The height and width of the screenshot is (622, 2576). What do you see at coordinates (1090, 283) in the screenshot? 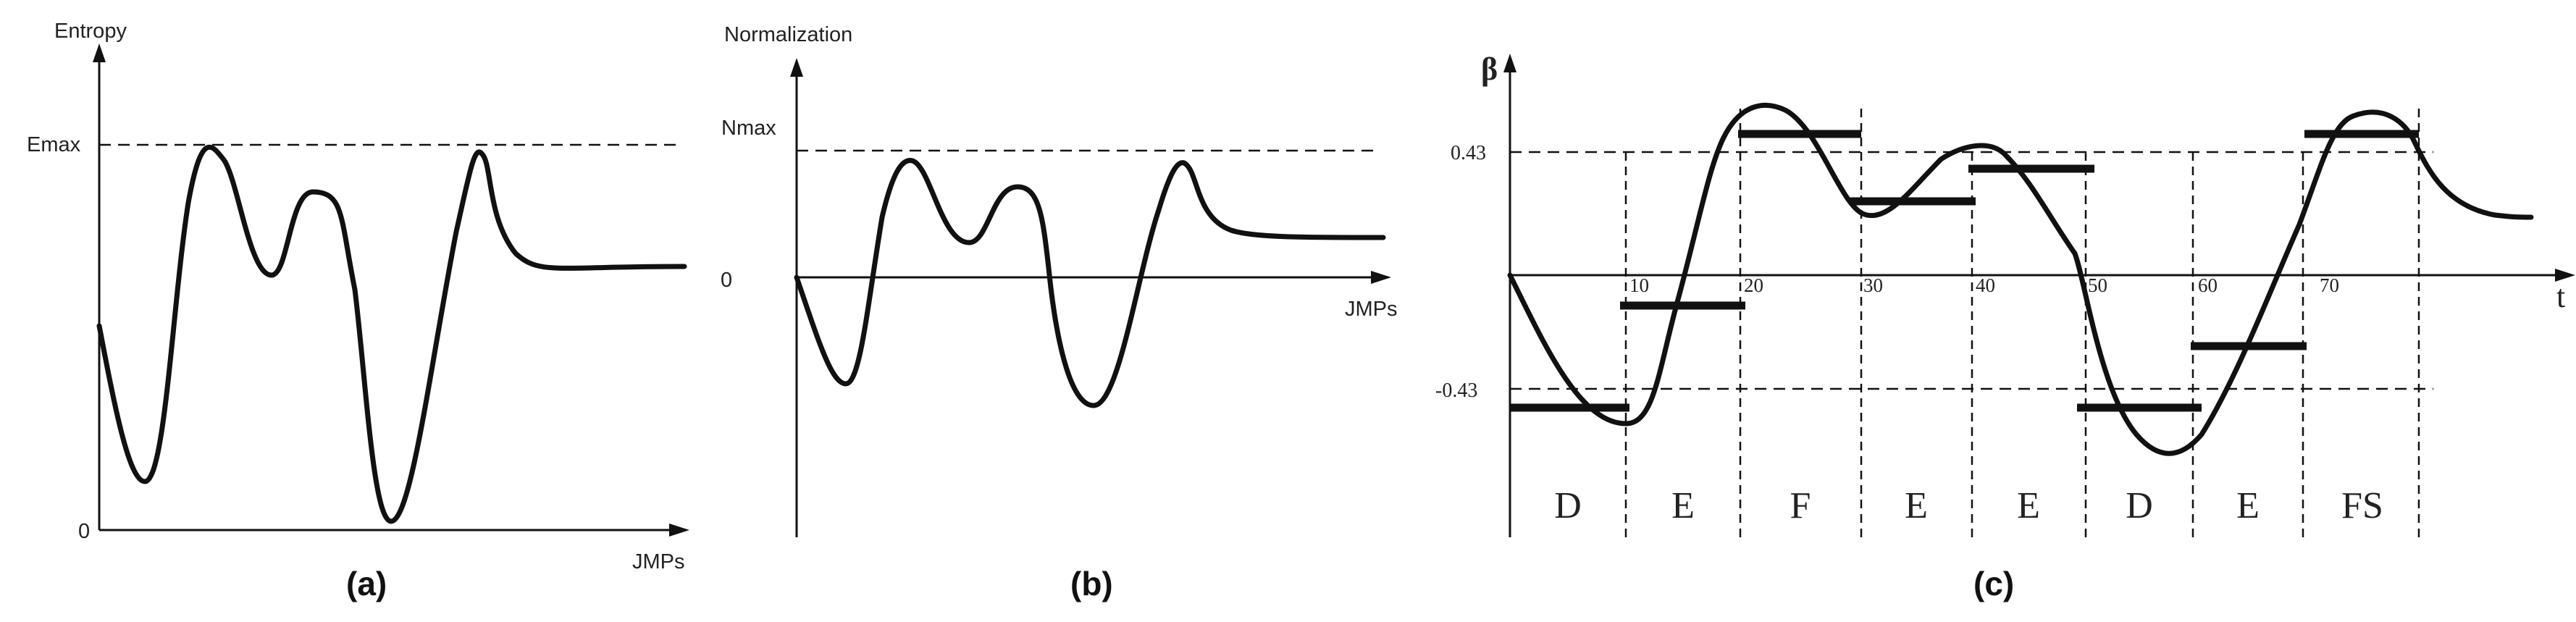
I see `panel-b-normalization-curve` at bounding box center [1090, 283].